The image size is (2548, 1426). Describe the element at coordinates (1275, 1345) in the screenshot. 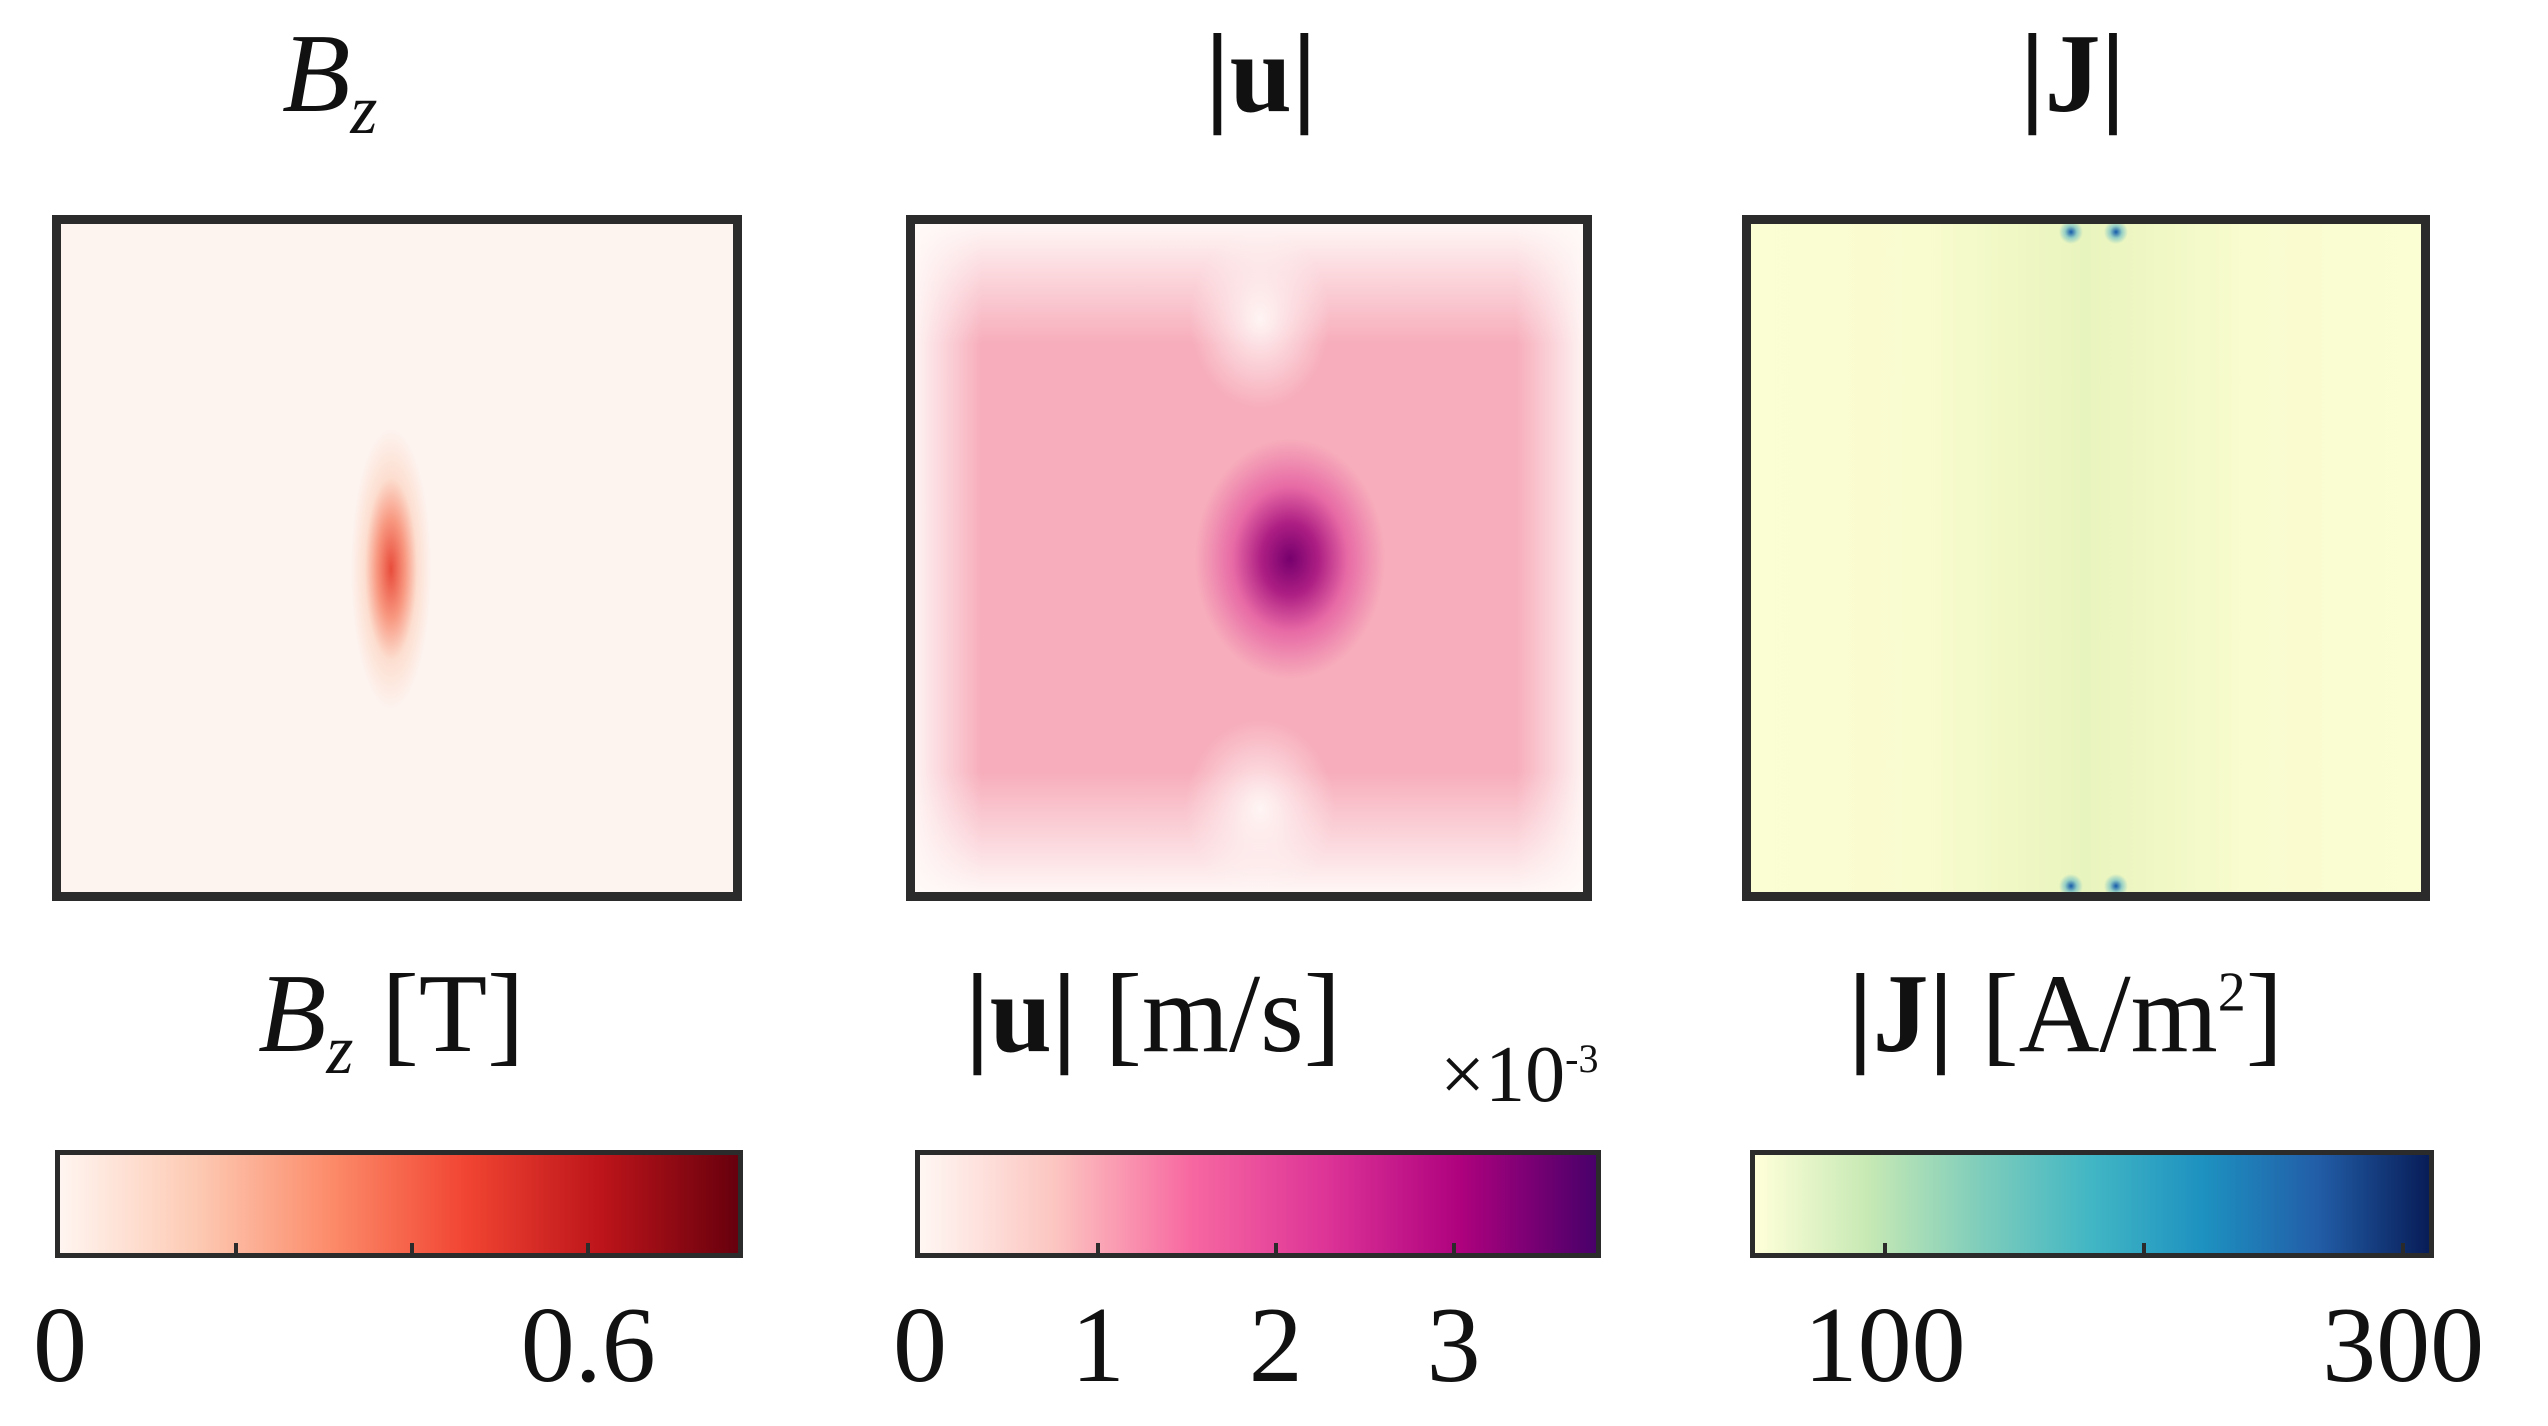

I see `u-colorbar-tick-label: 2` at that location.